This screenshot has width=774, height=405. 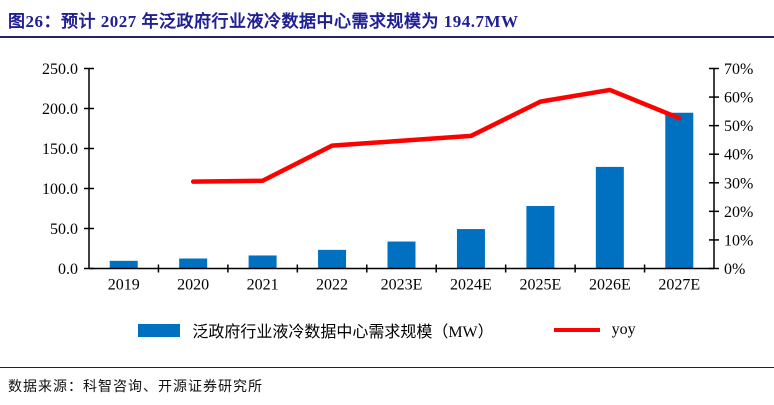 I want to click on bar-2019, so click(x=123, y=264).